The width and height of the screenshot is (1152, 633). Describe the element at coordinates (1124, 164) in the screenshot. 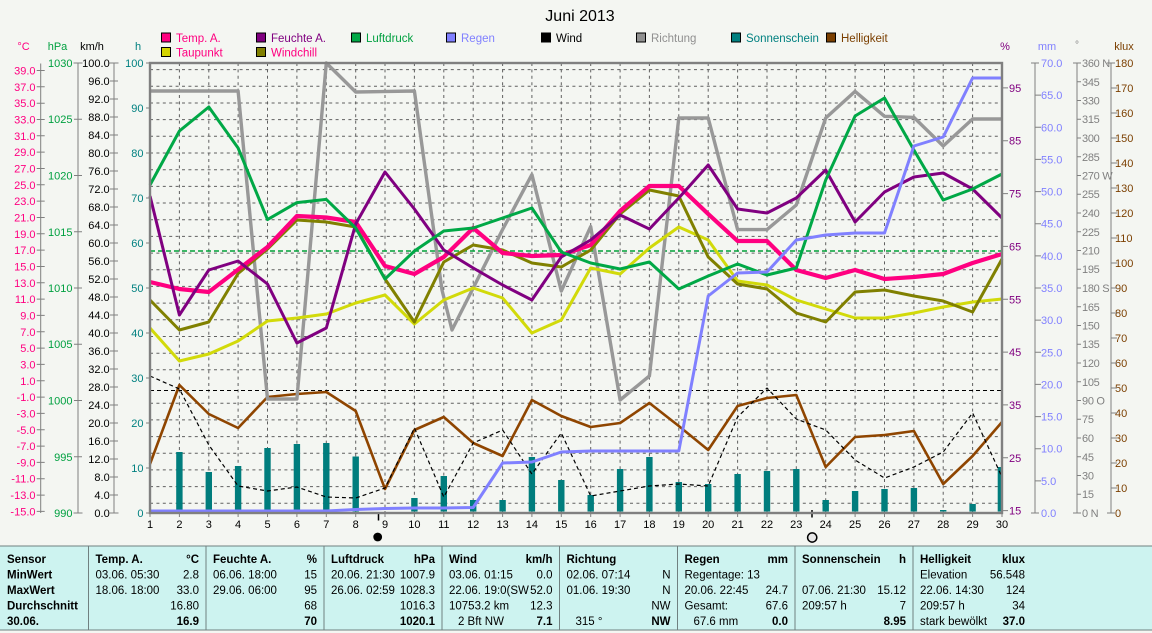

I see `svg-text: 140` at that location.